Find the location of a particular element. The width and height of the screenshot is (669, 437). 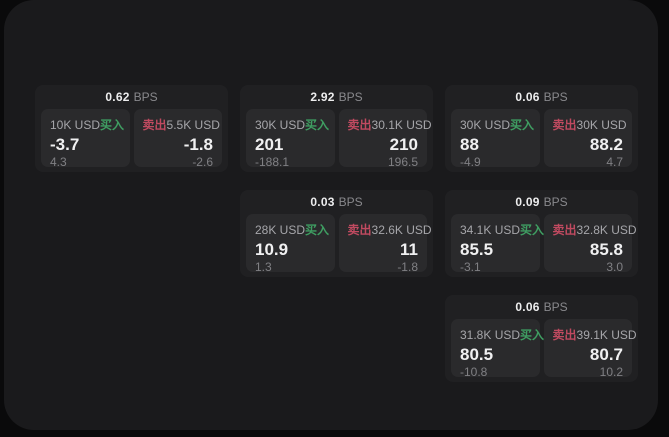

buy-cell: 31.8K USD 买入 80.5 -10.8 is located at coordinates (497, 349).